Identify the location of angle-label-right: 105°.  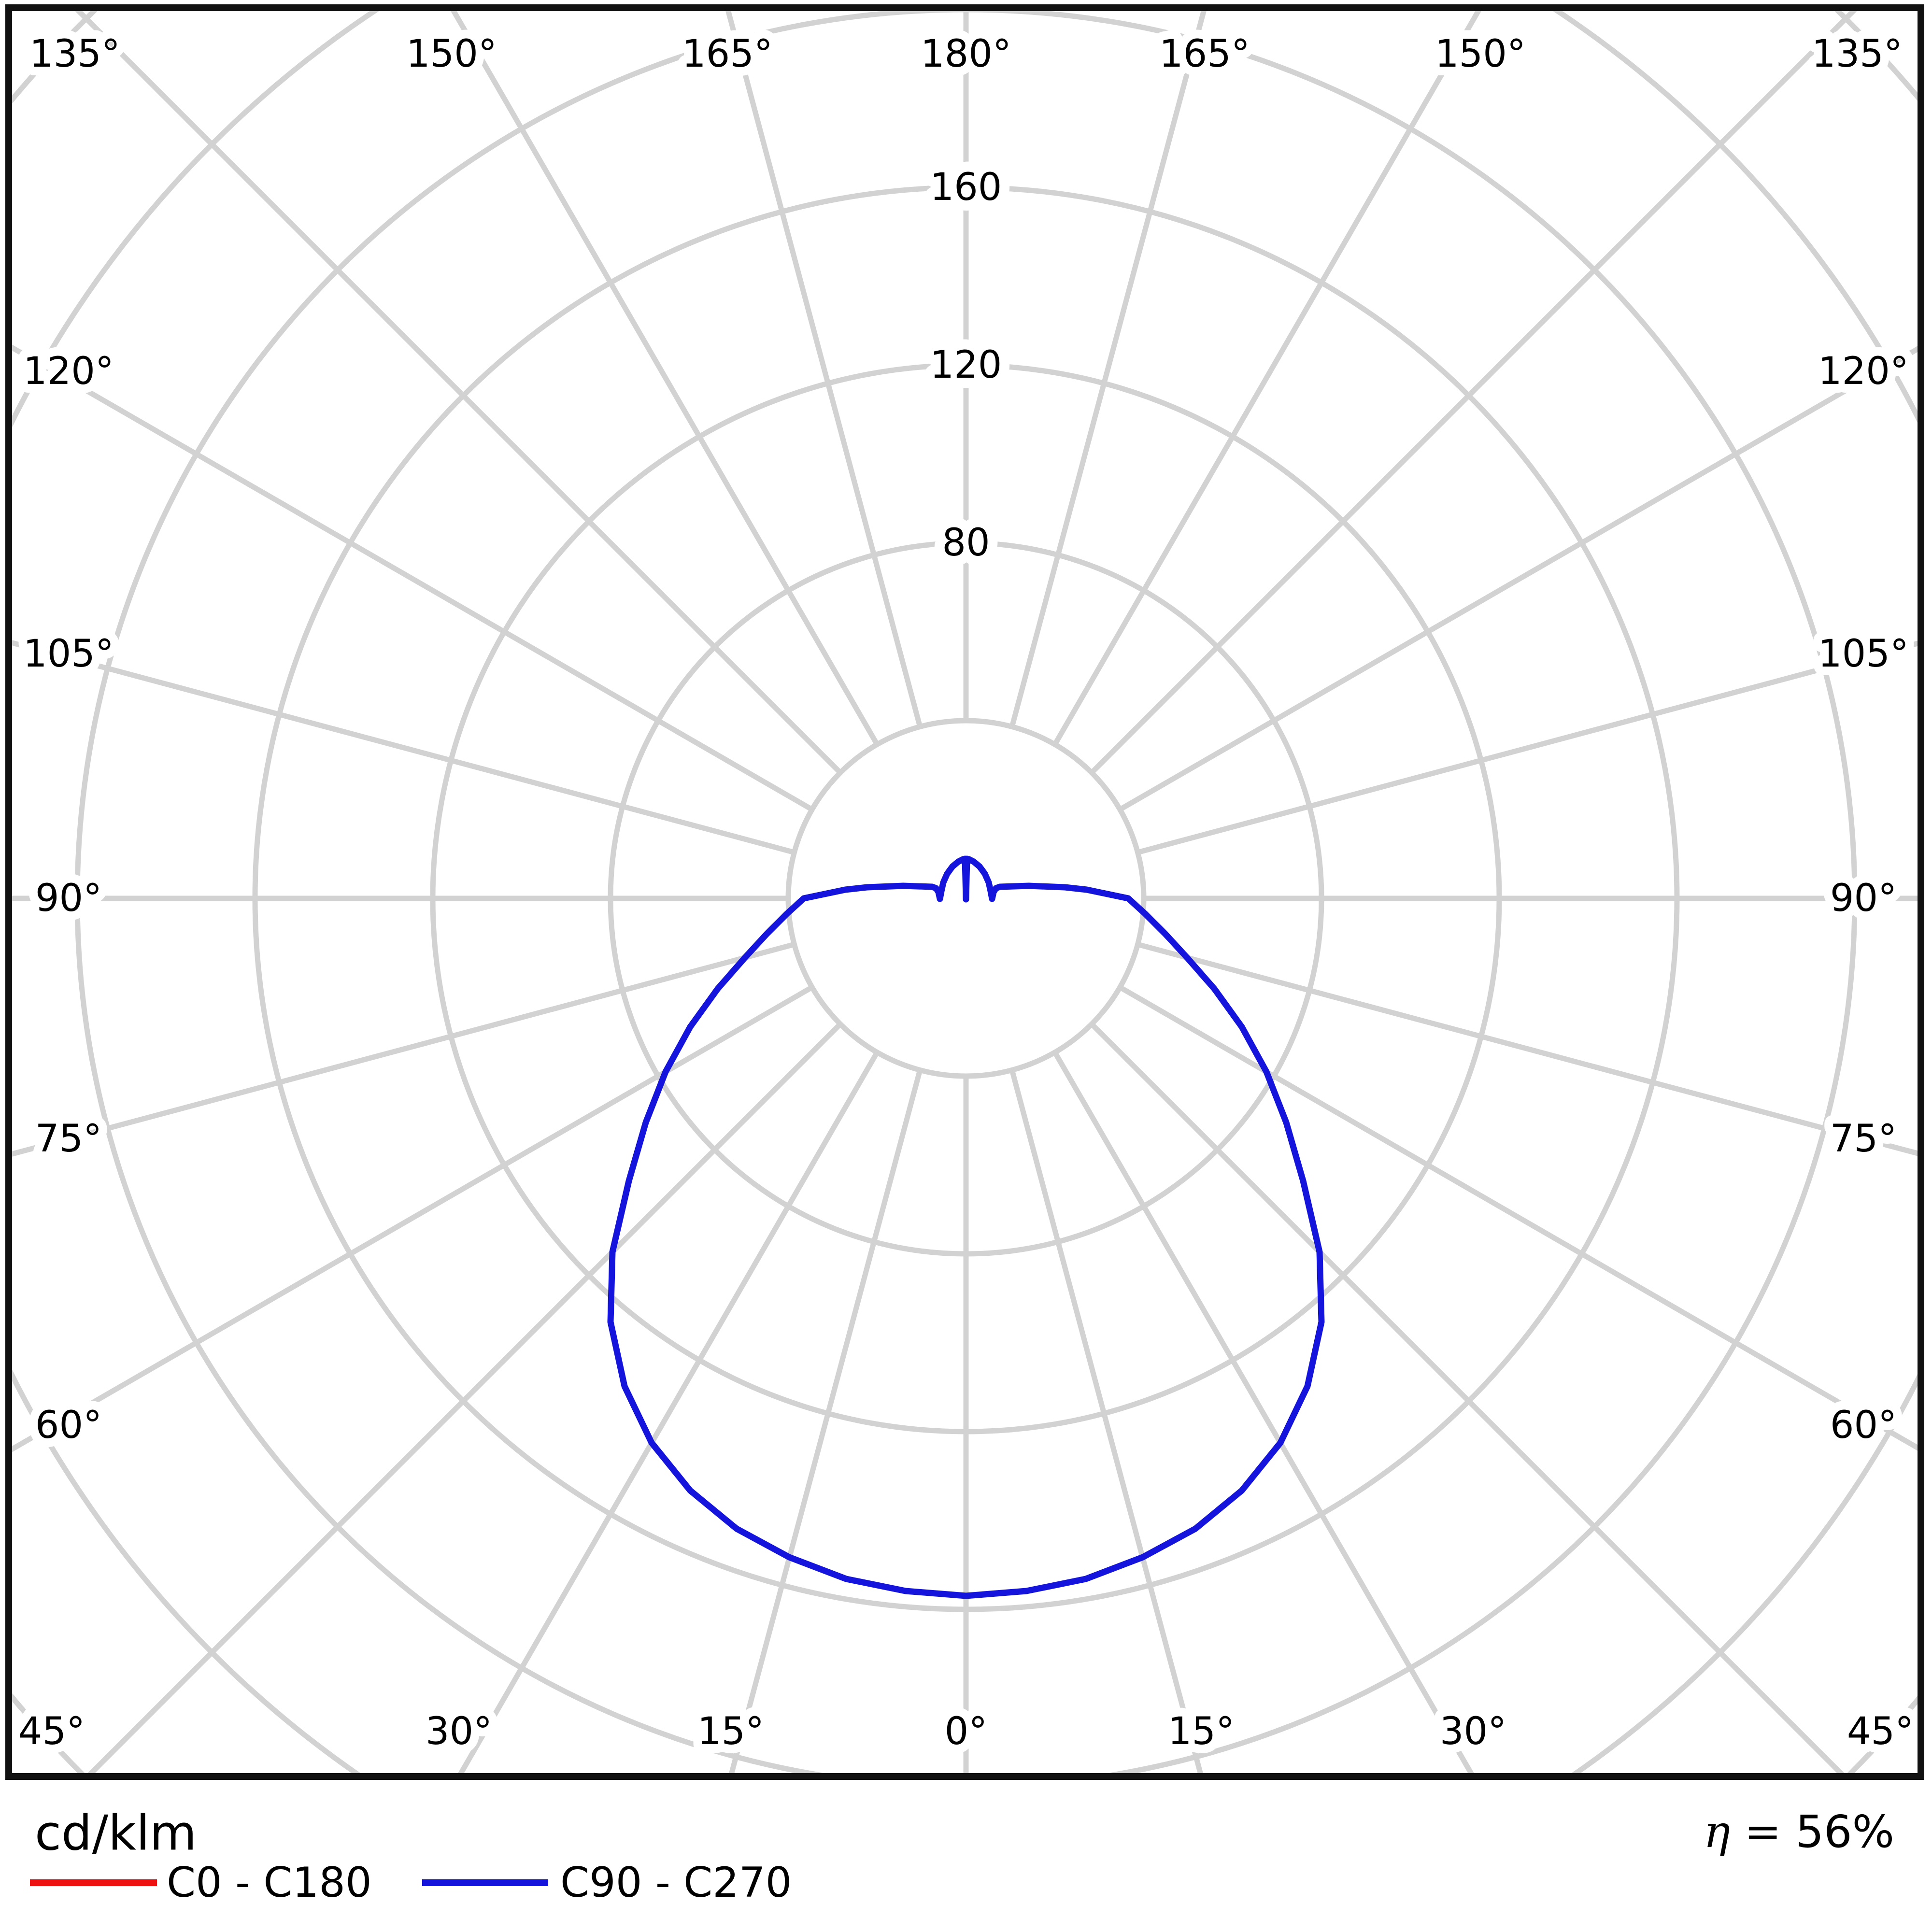
(1863, 654).